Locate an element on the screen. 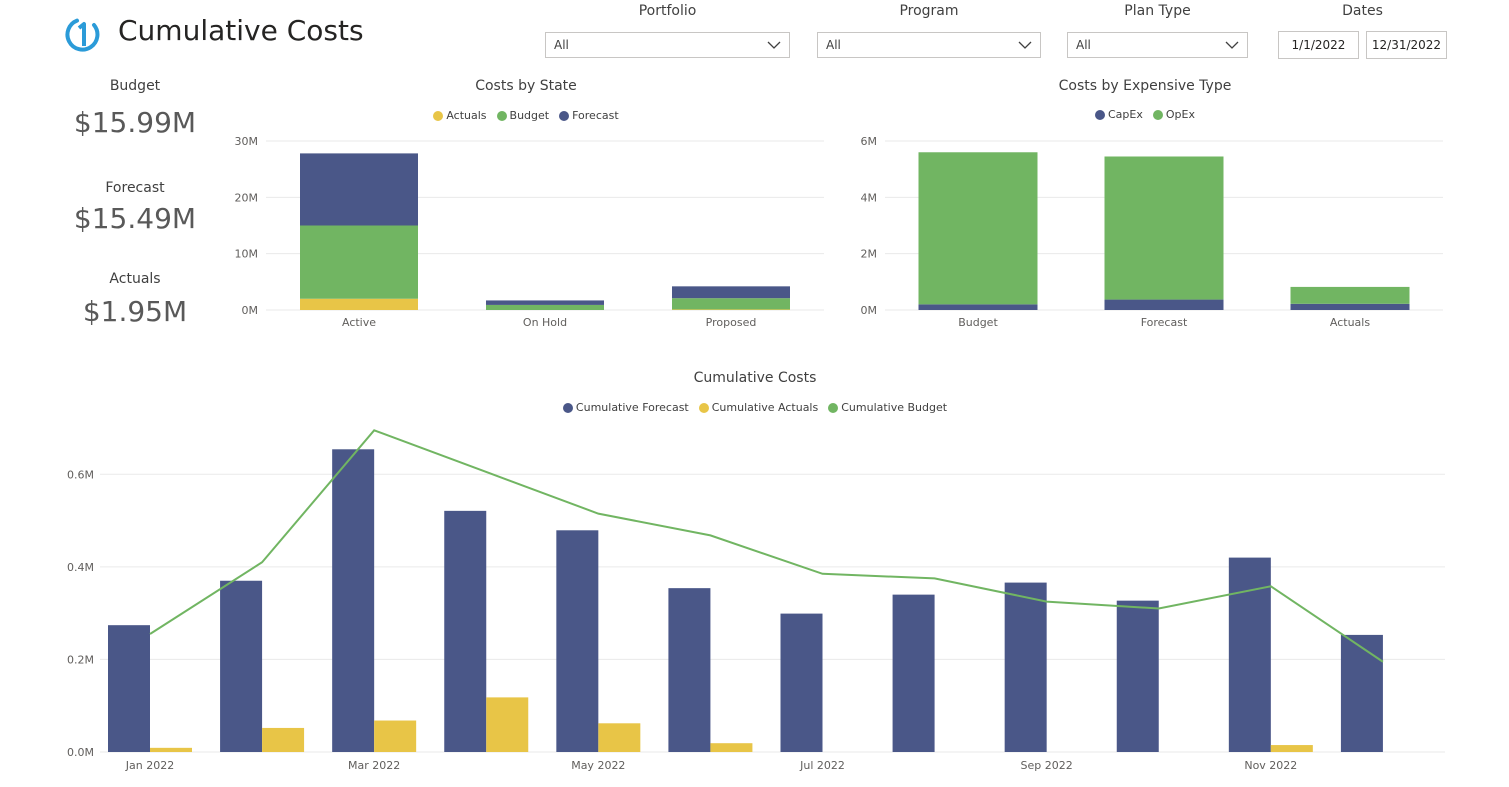 The height and width of the screenshot is (787, 1509). x-tick-label: May 2022 is located at coordinates (598, 765).